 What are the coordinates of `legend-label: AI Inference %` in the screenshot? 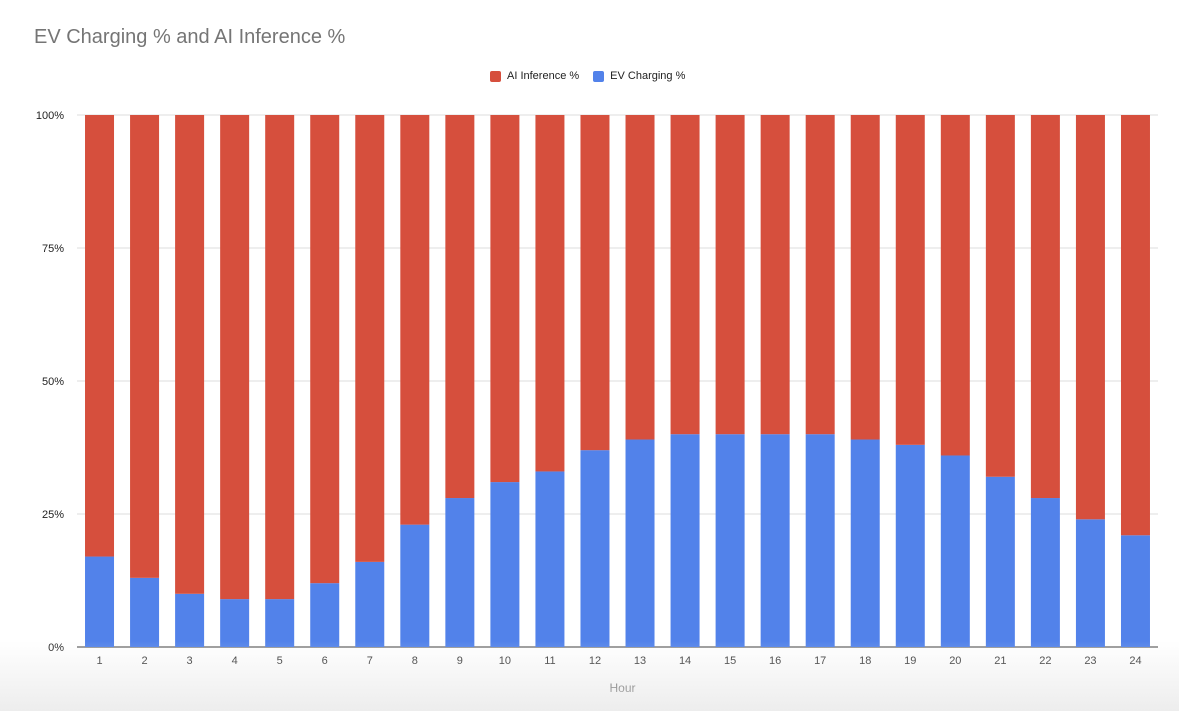 It's located at (543, 76).